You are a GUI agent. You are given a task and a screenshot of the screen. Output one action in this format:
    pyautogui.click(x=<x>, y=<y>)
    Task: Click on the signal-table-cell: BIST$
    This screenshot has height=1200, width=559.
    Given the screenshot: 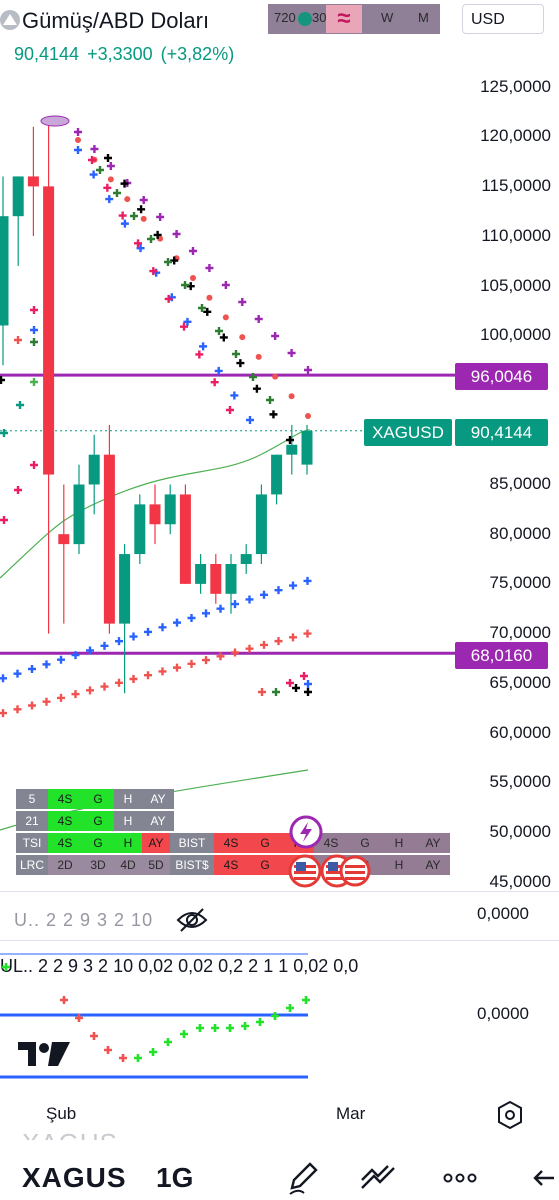 What is the action you would take?
    pyautogui.click(x=192, y=865)
    